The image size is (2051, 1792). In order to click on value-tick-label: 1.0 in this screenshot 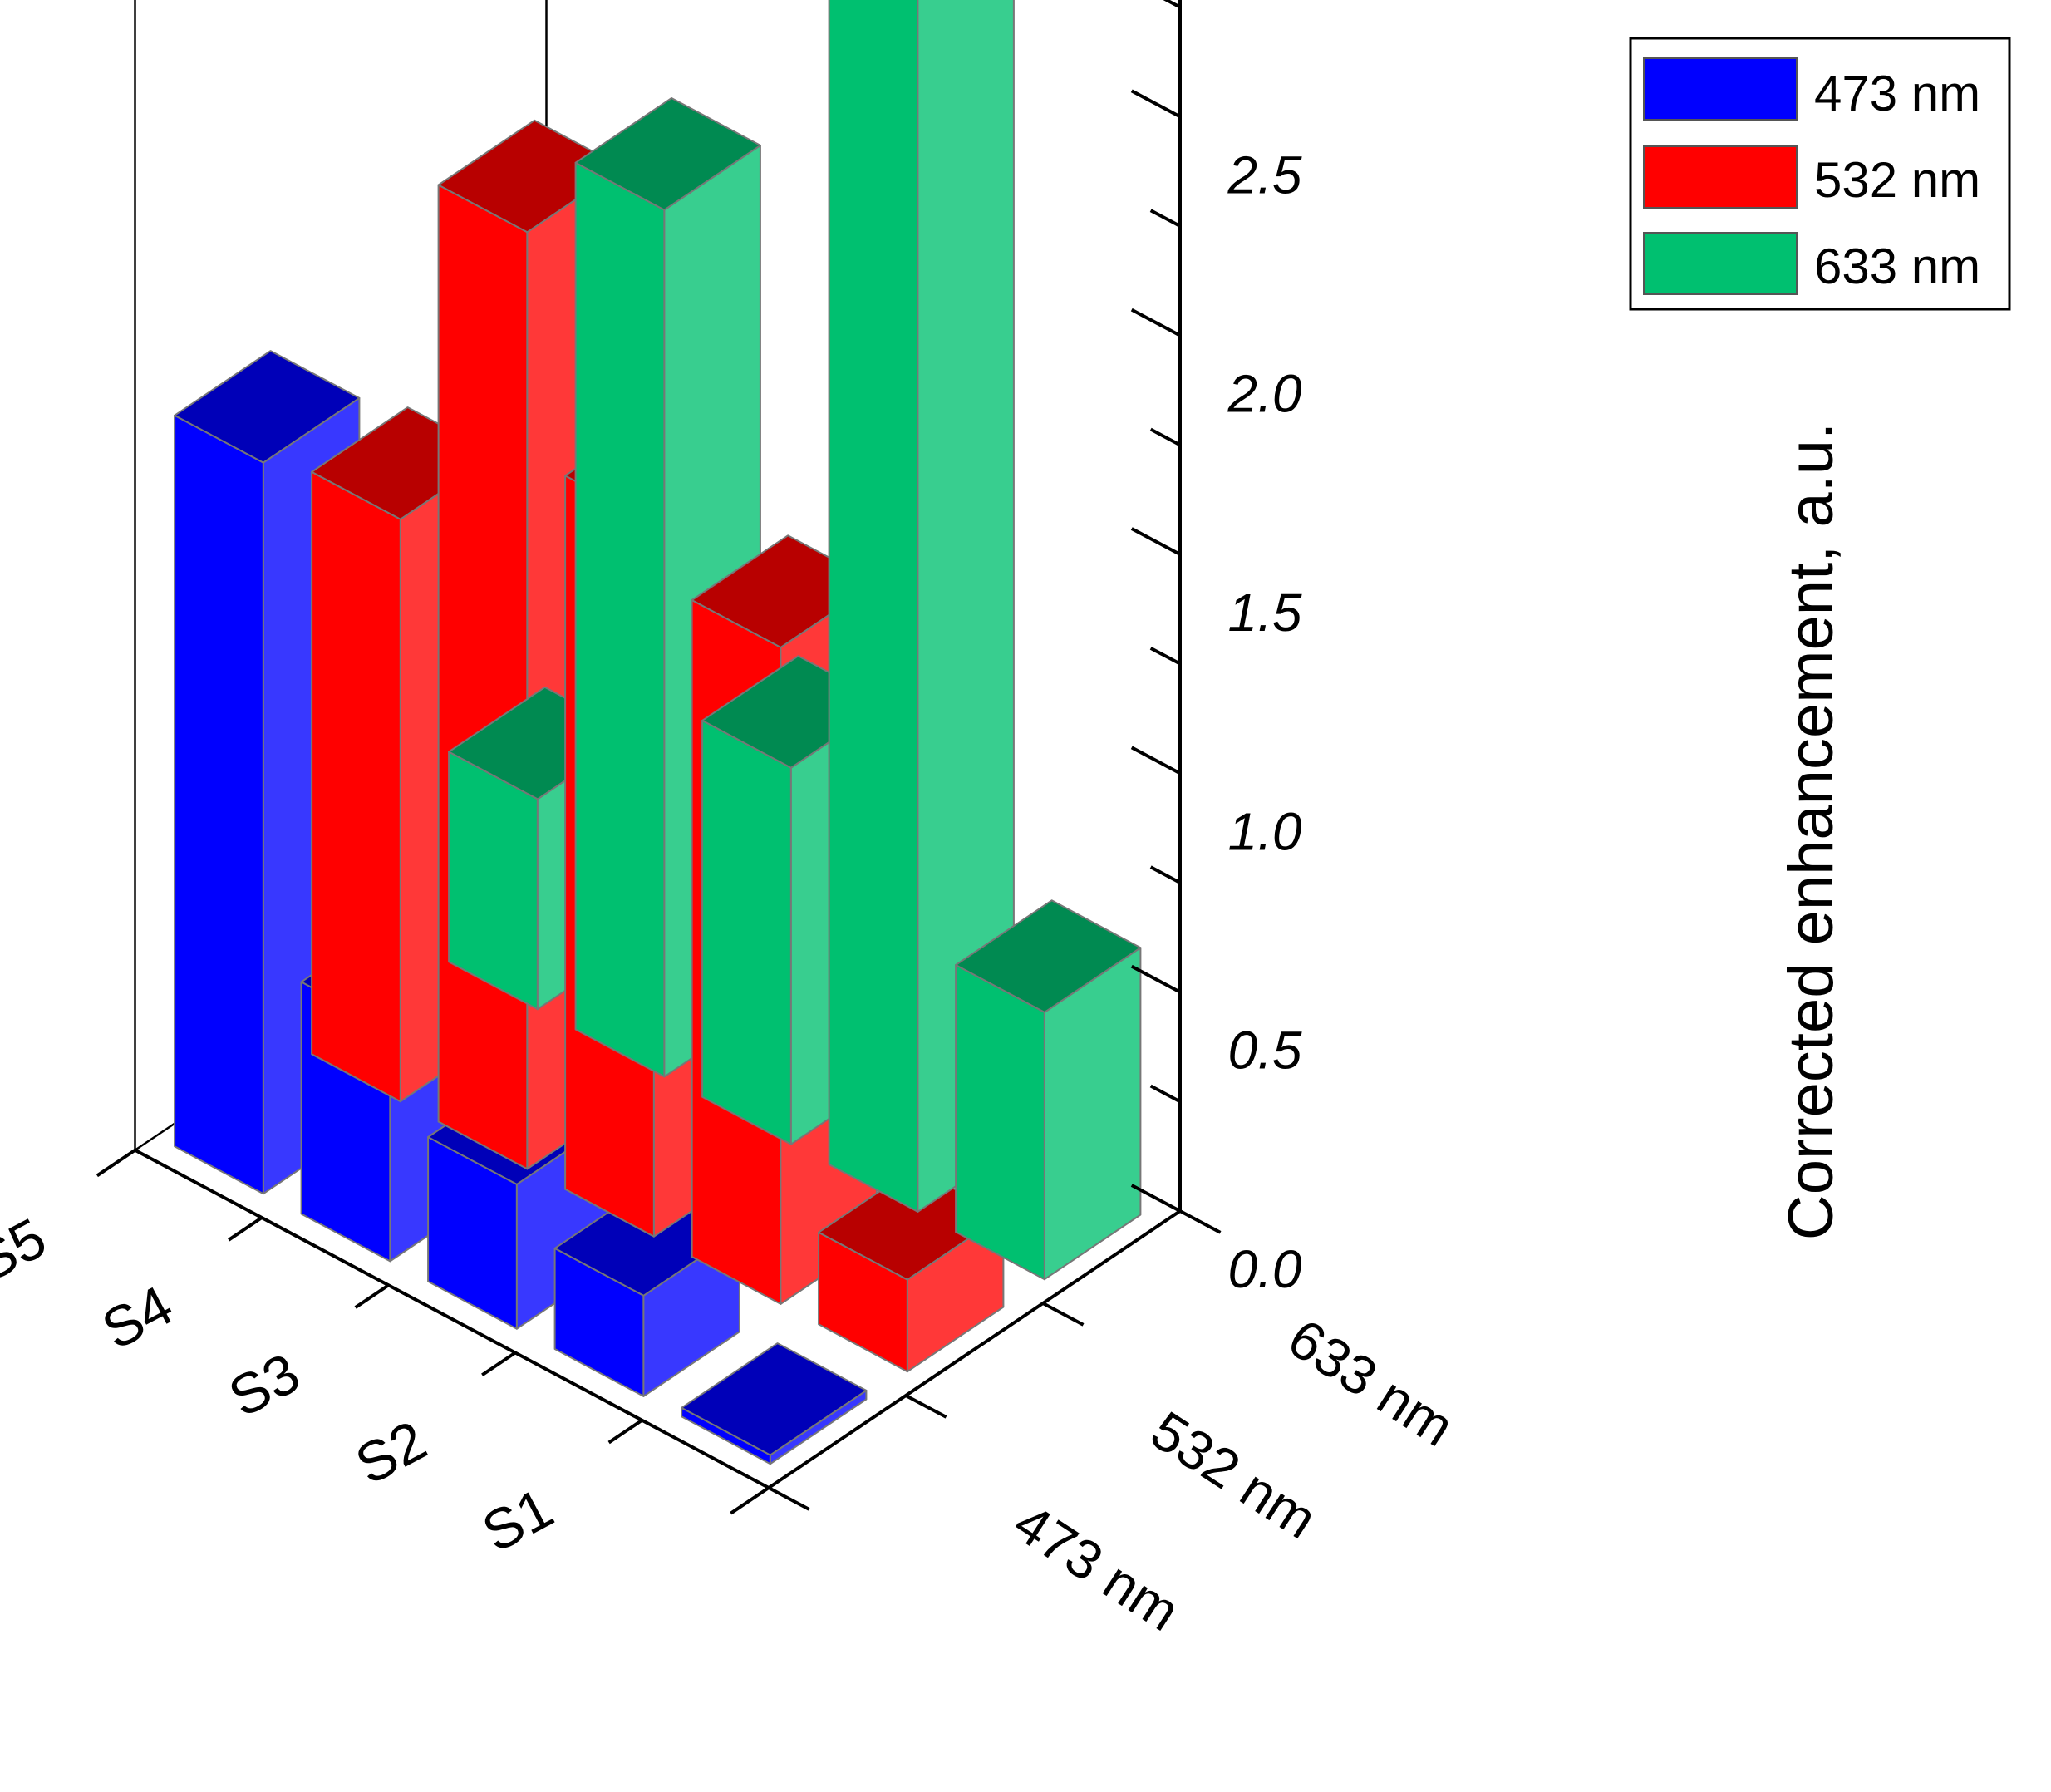, I will do `click(1265, 831)`.